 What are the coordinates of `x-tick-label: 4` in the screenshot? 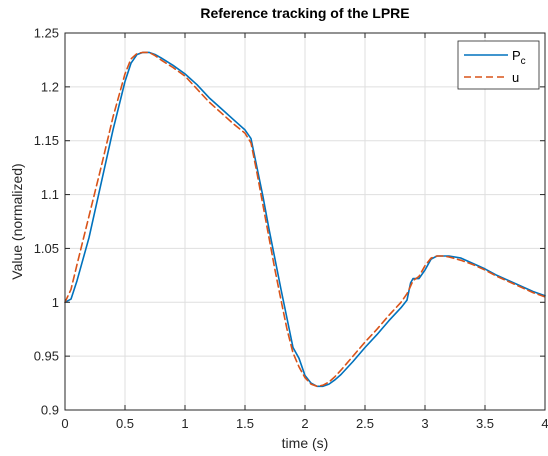 It's located at (544, 423).